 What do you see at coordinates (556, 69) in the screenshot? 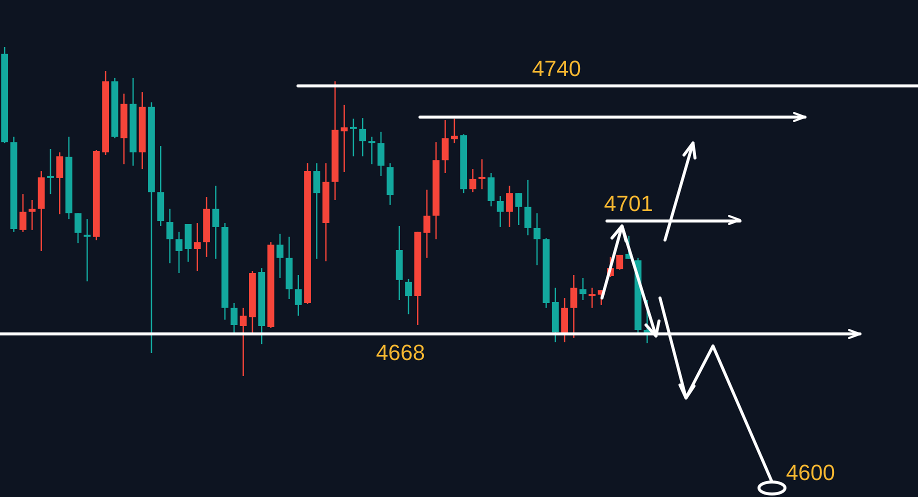
I see `annotation: 4740` at bounding box center [556, 69].